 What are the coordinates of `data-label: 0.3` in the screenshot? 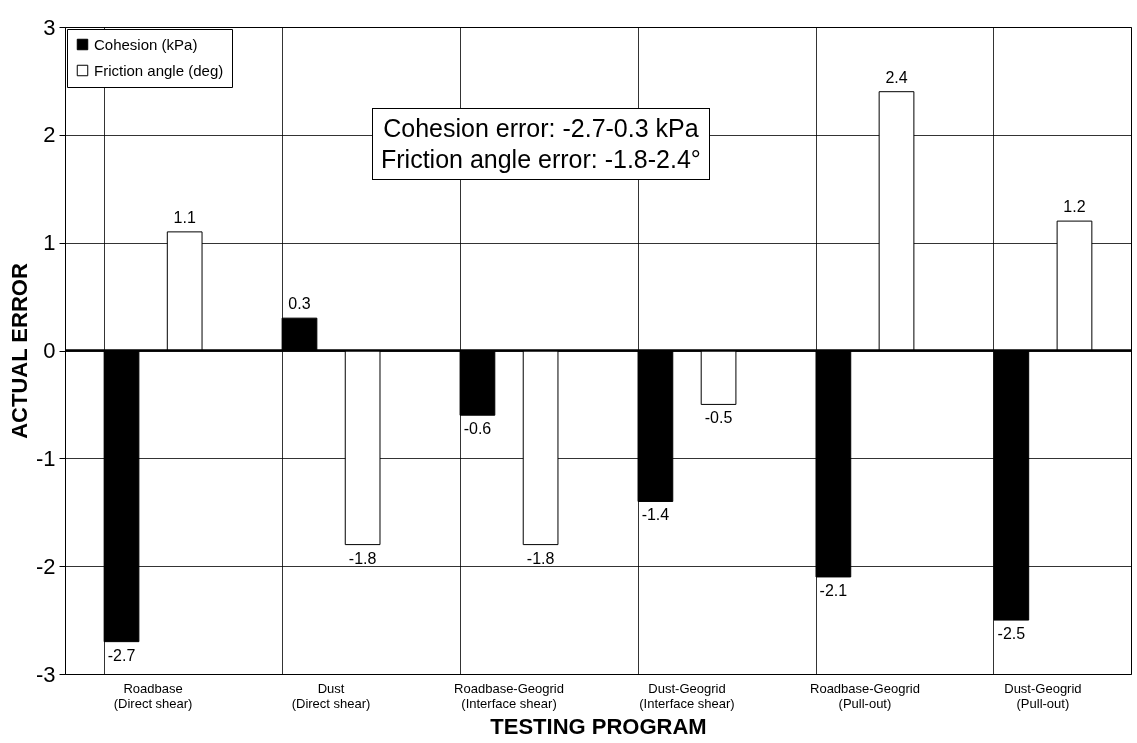 It's located at (299, 304).